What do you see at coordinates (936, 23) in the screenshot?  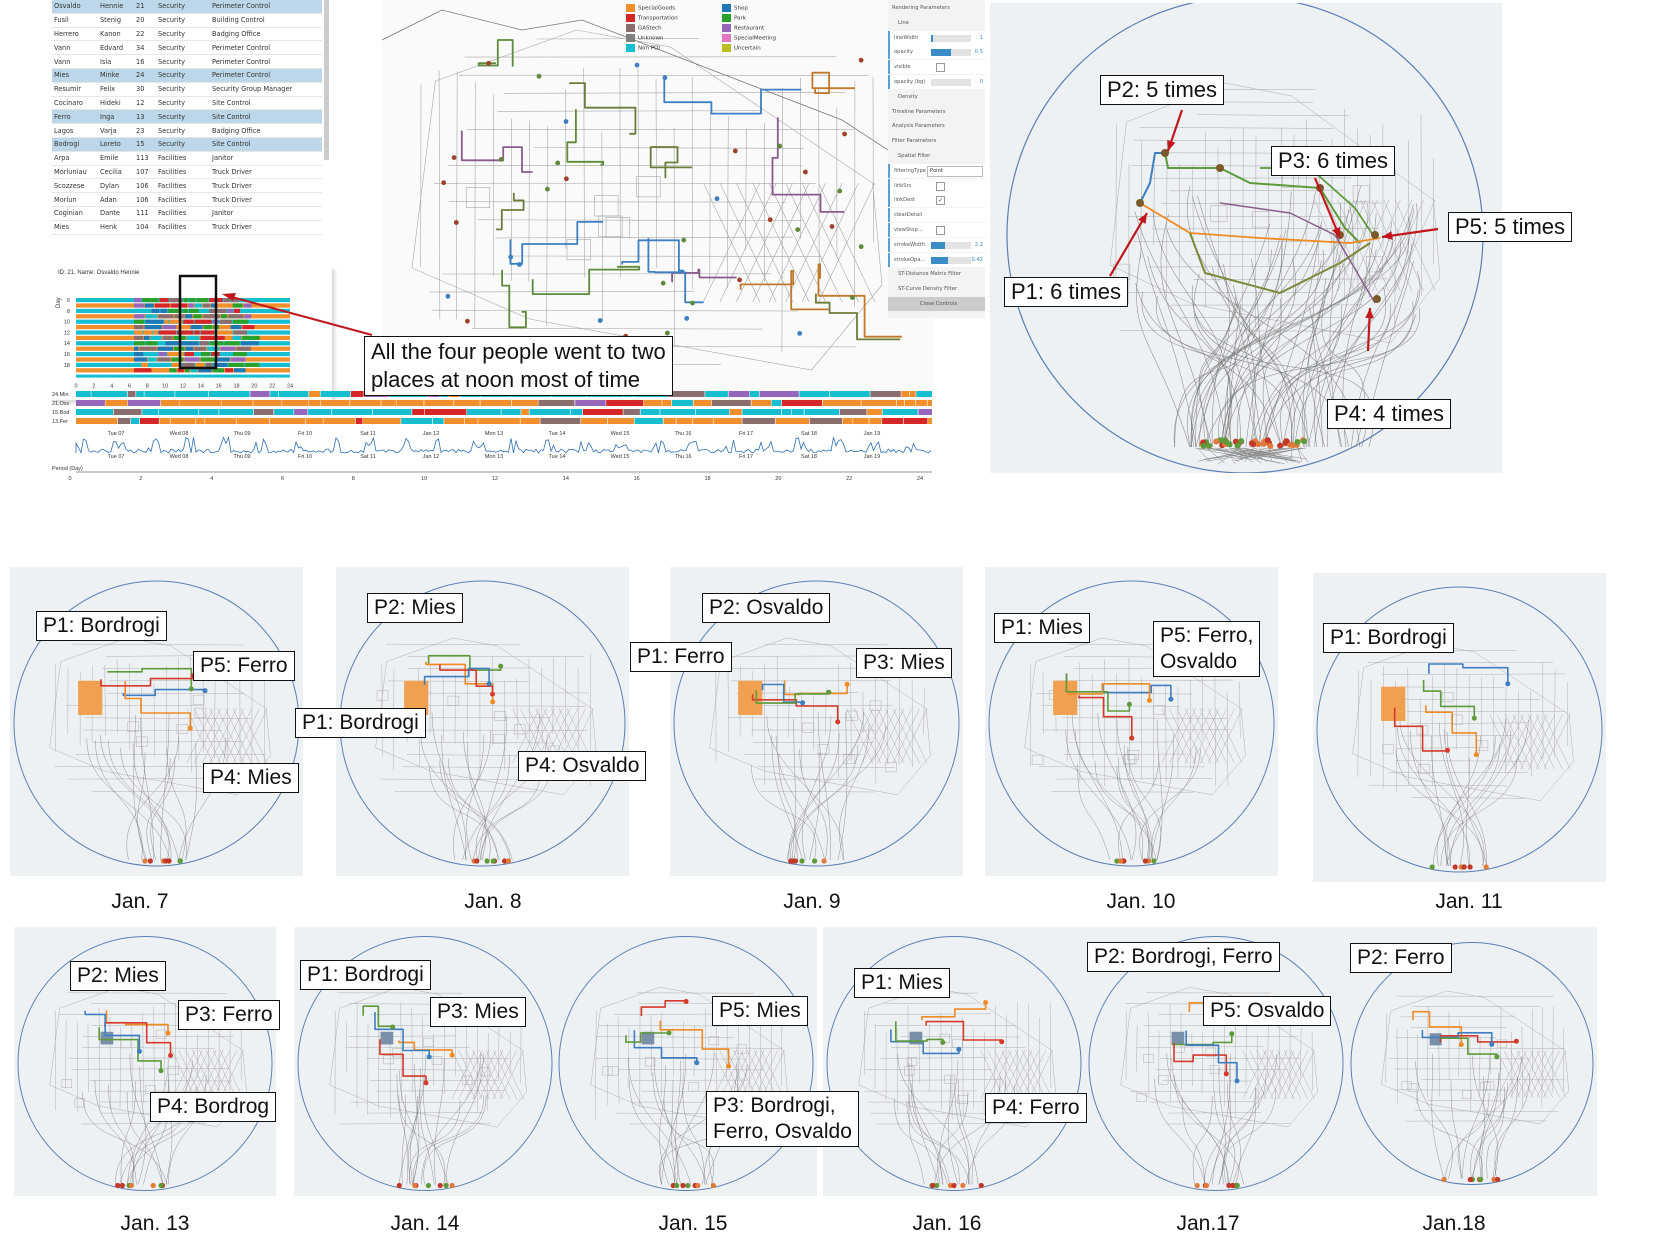 I see `control-line: Line` at bounding box center [936, 23].